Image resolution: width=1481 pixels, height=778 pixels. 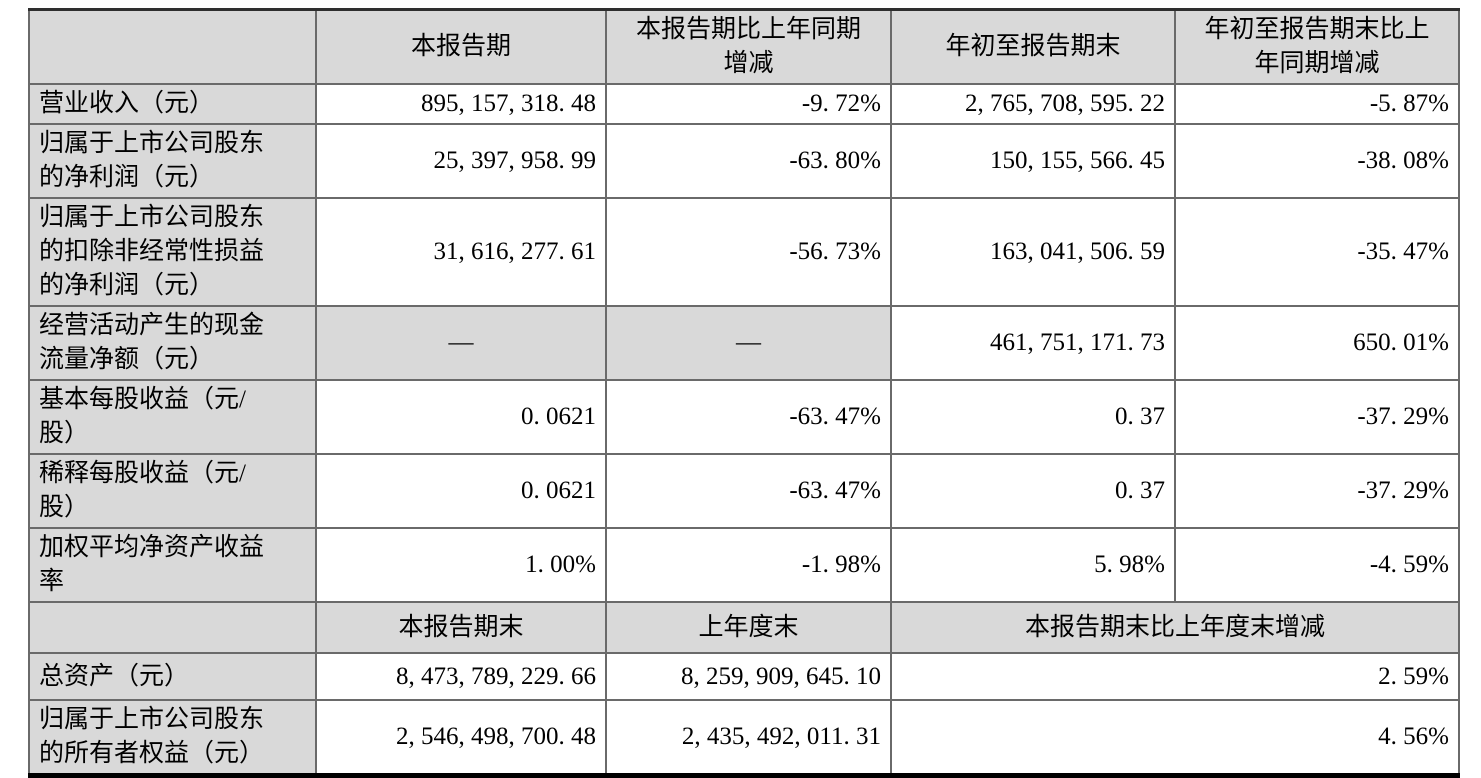 What do you see at coordinates (1317, 343) in the screenshot?
I see `cell-ytd-change: 650. 01%` at bounding box center [1317, 343].